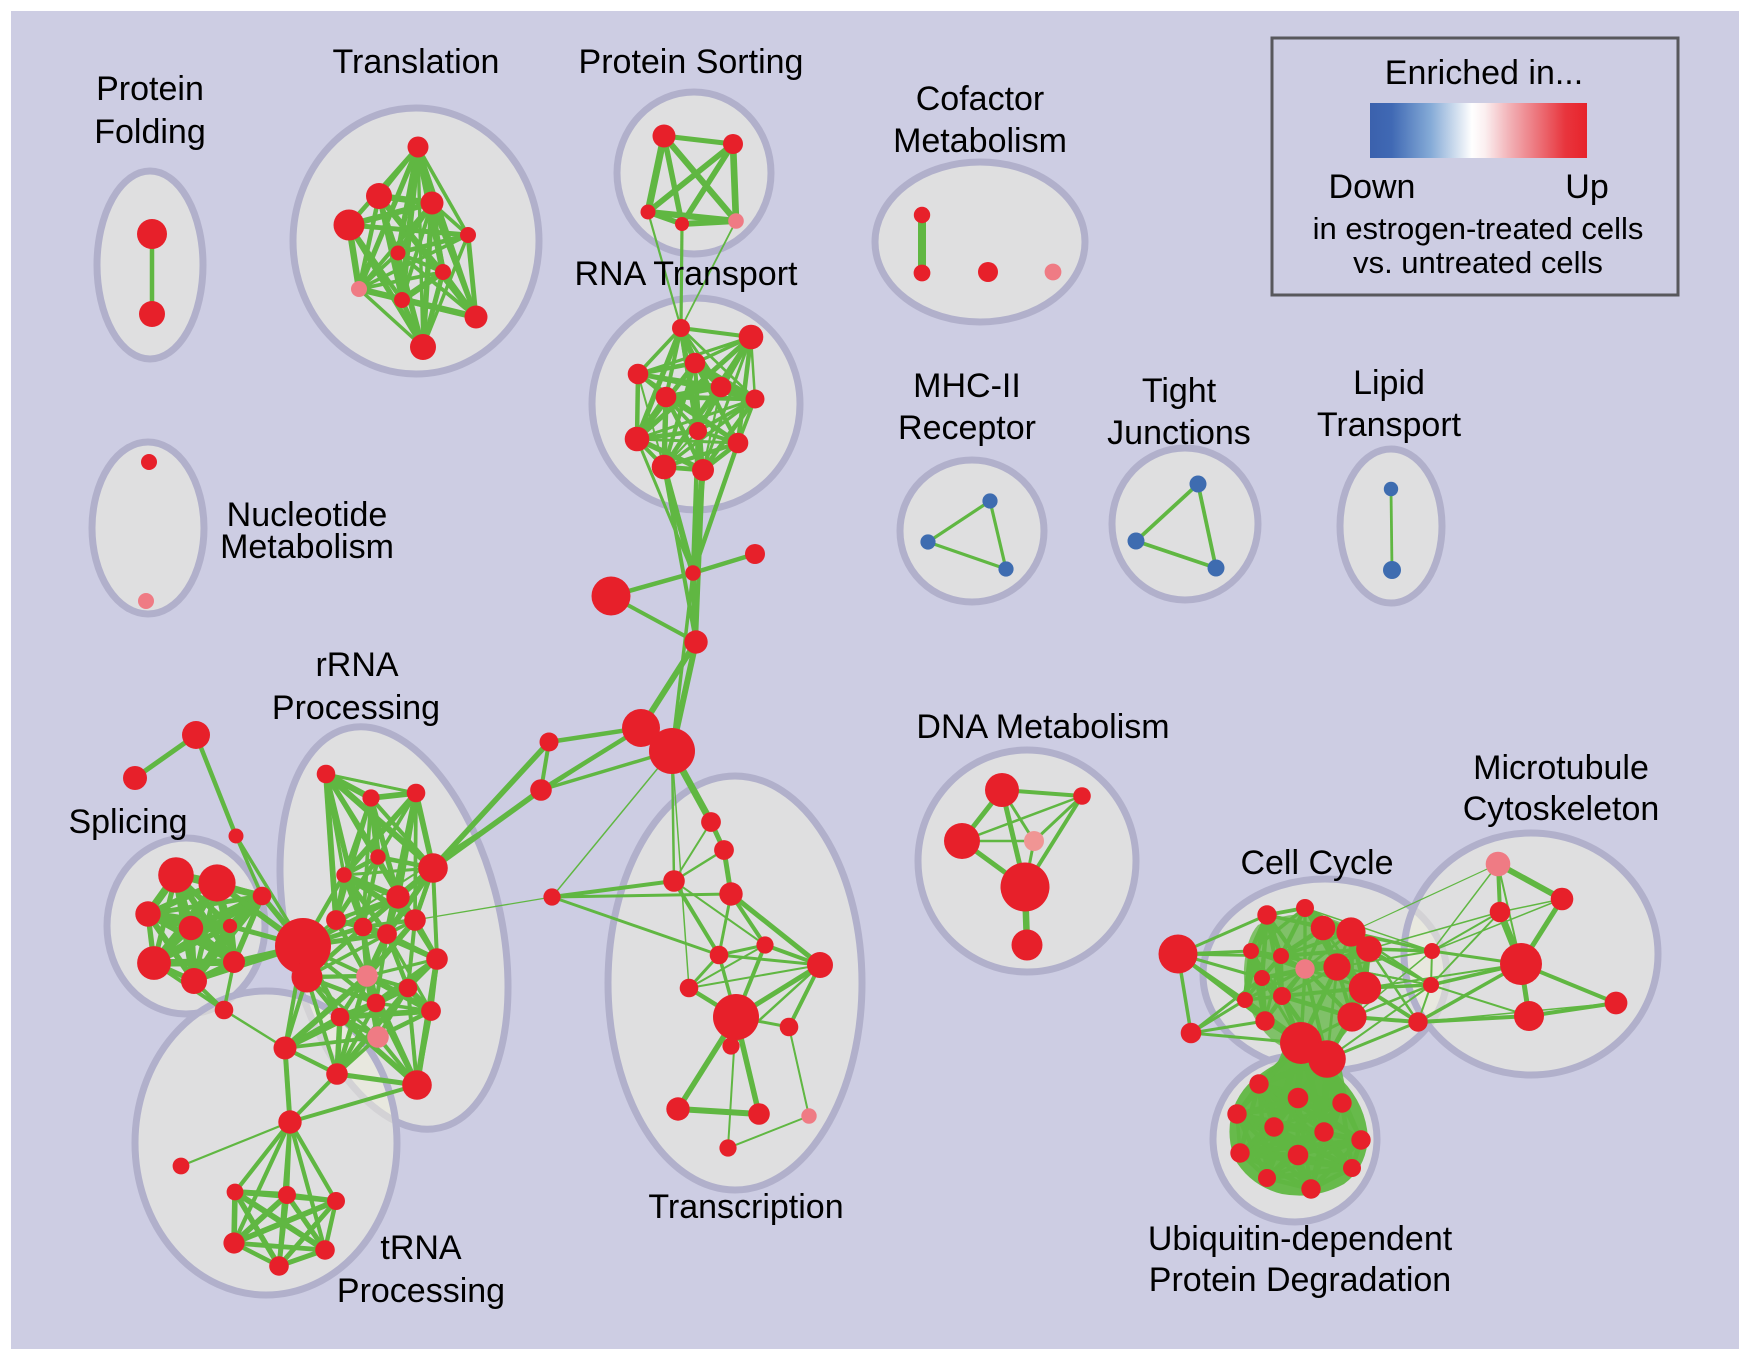 The height and width of the screenshot is (1365, 1750). Describe the element at coordinates (1300, 1239) in the screenshot. I see `svg-text: Ubiquitin-dependent` at that location.